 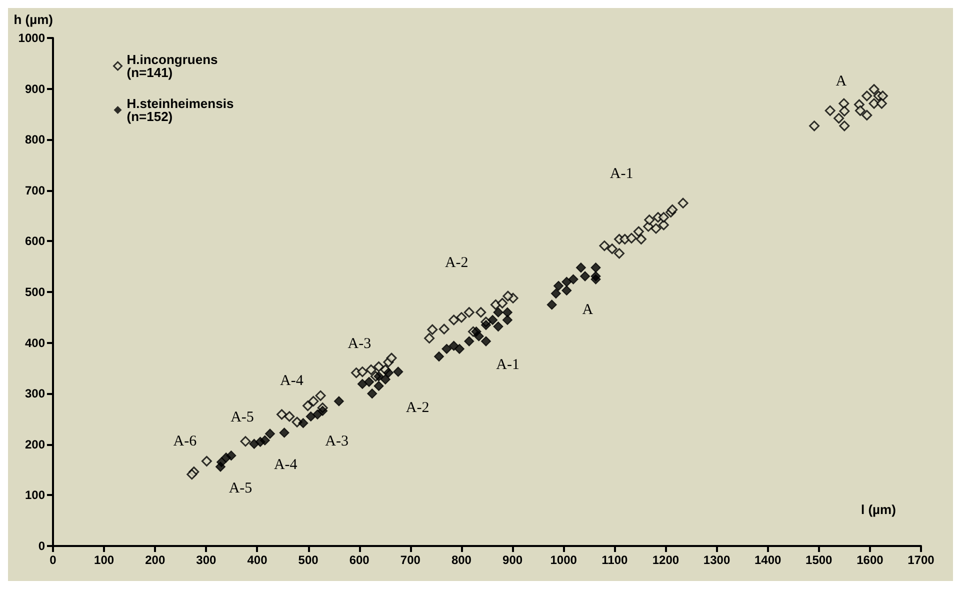 What do you see at coordinates (716, 560) in the screenshot?
I see `x-tick-label: 1300` at bounding box center [716, 560].